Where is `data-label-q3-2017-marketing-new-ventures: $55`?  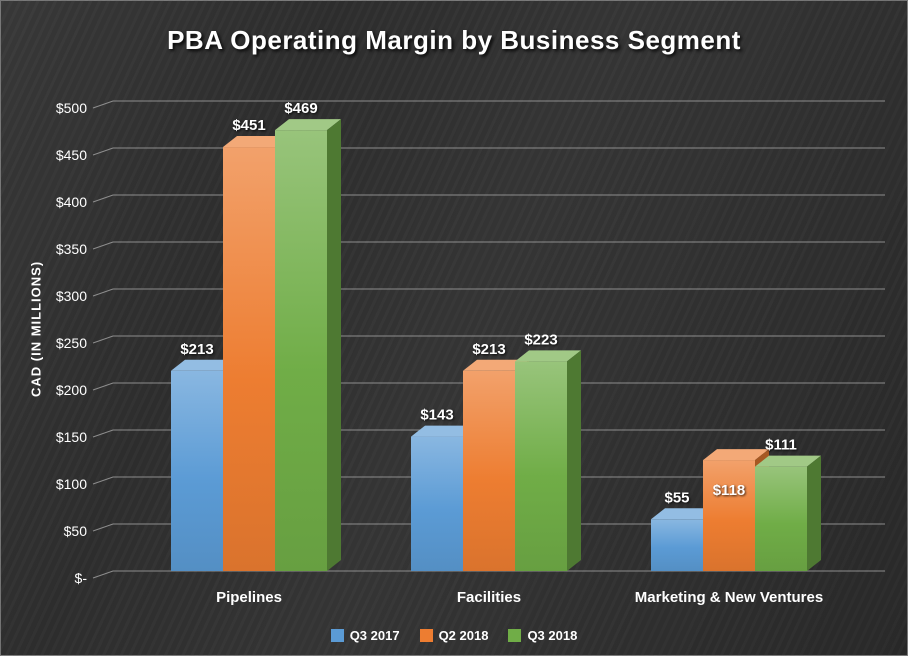
data-label-q3-2017-marketing-new-ventures: $55 is located at coordinates (676, 497).